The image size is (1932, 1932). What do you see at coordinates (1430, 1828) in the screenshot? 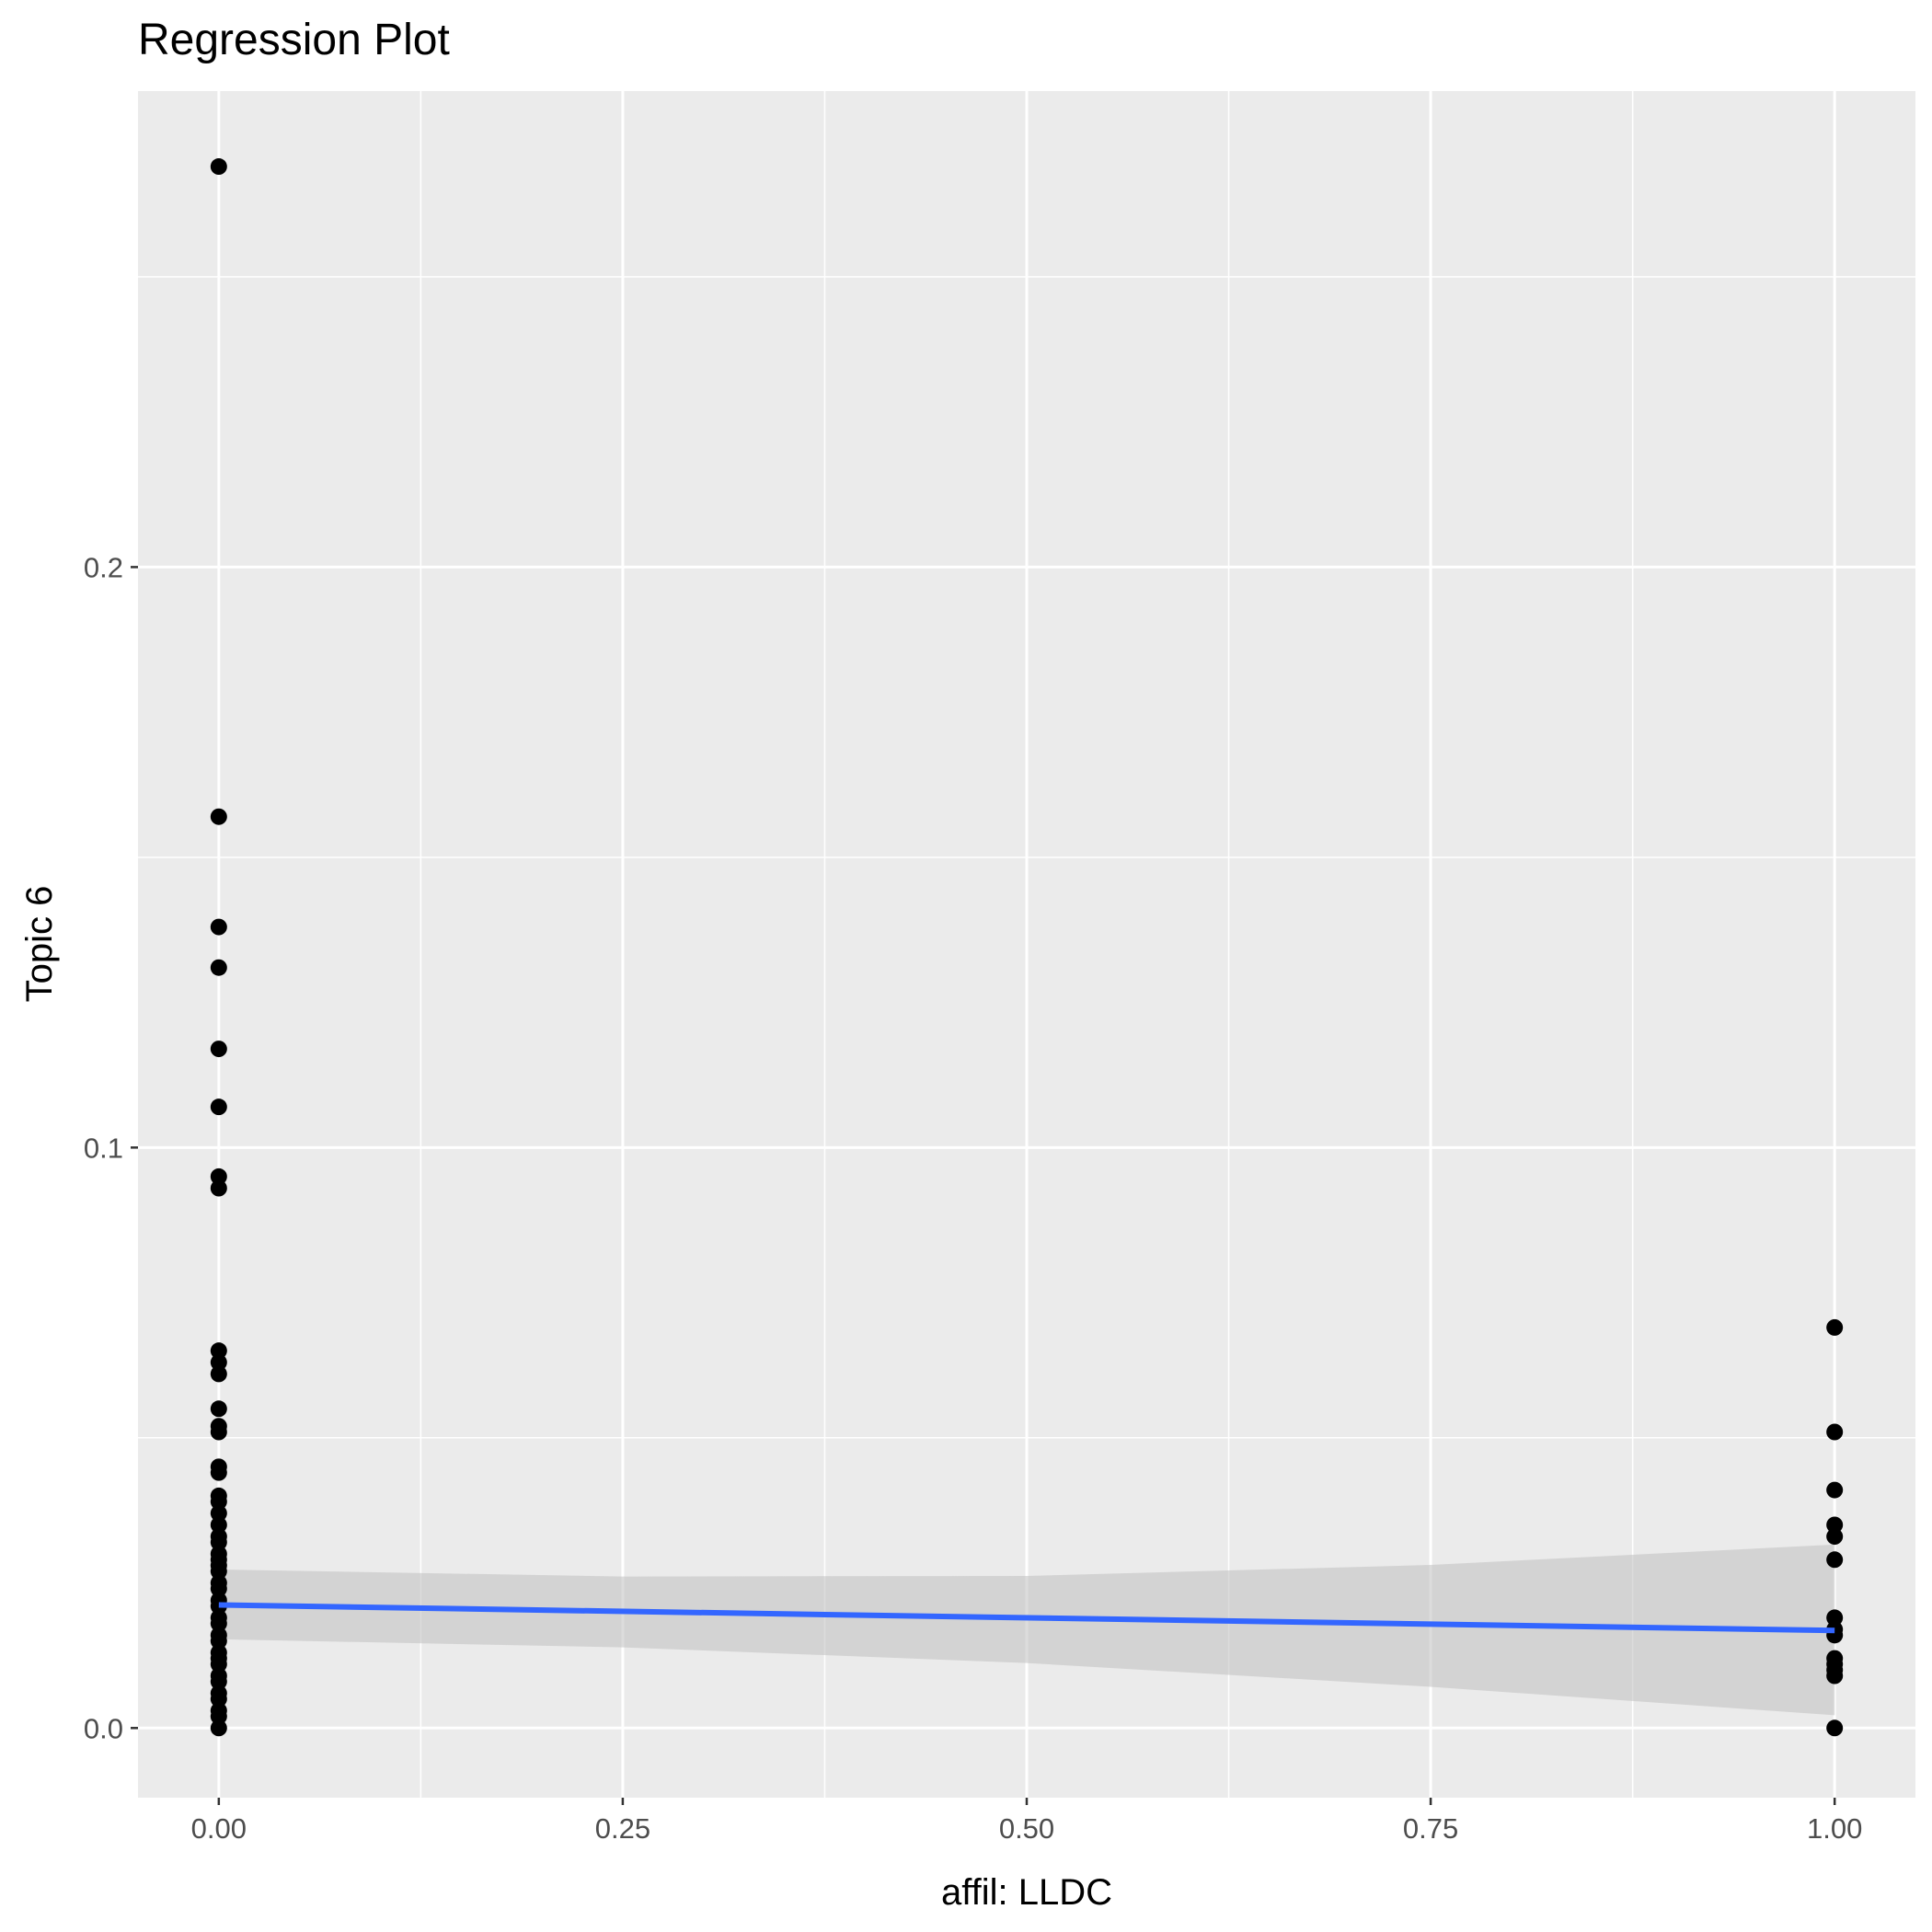
I see `x-tick-label: 0.75` at bounding box center [1430, 1828].